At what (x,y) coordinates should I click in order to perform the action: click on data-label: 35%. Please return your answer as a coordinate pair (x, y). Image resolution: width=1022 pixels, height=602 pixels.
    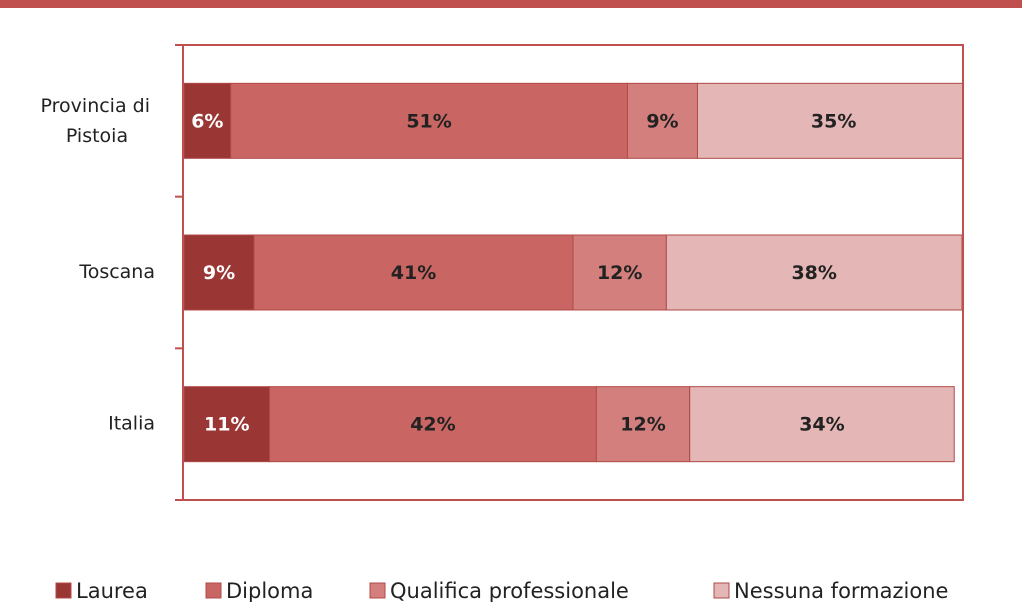
    Looking at the image, I should click on (833, 121).